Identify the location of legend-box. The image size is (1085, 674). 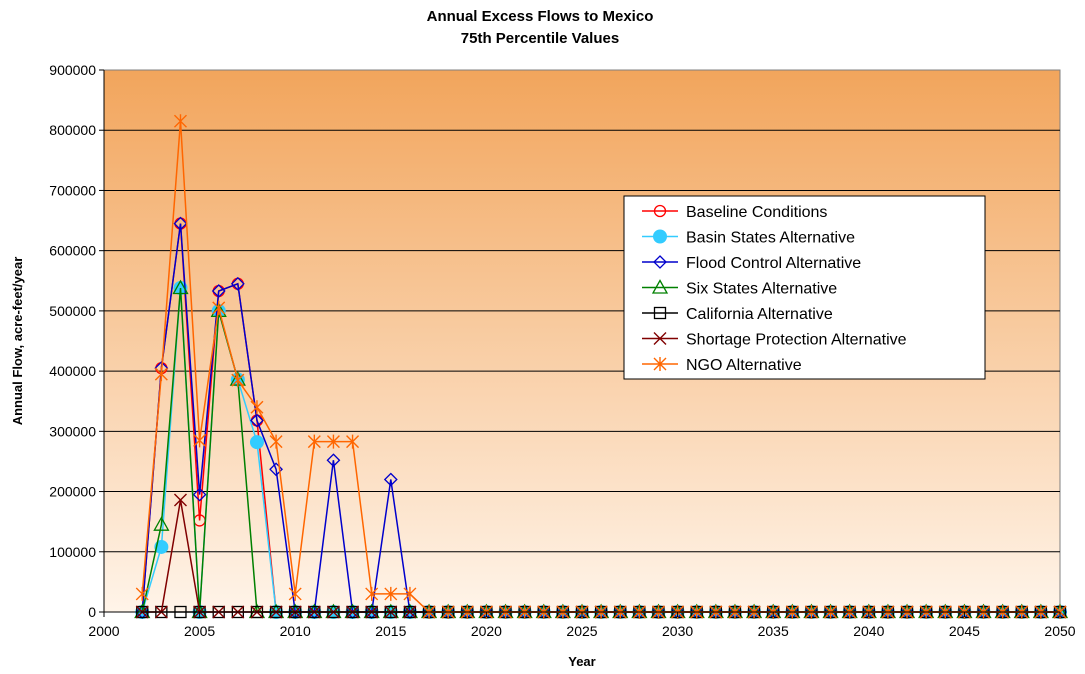
(804, 287).